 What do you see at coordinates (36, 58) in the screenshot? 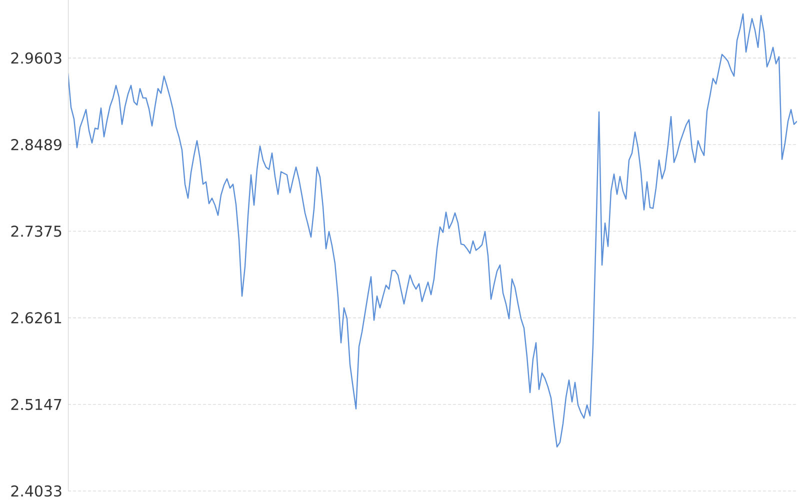
I see `y-tick-label: 2.9603` at bounding box center [36, 58].